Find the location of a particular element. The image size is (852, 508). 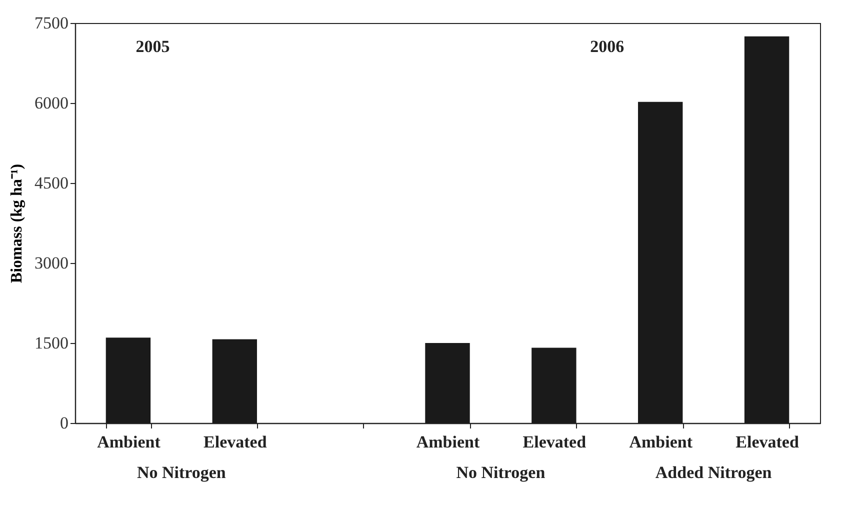

y-tick-label: 3000 is located at coordinates (51, 263).